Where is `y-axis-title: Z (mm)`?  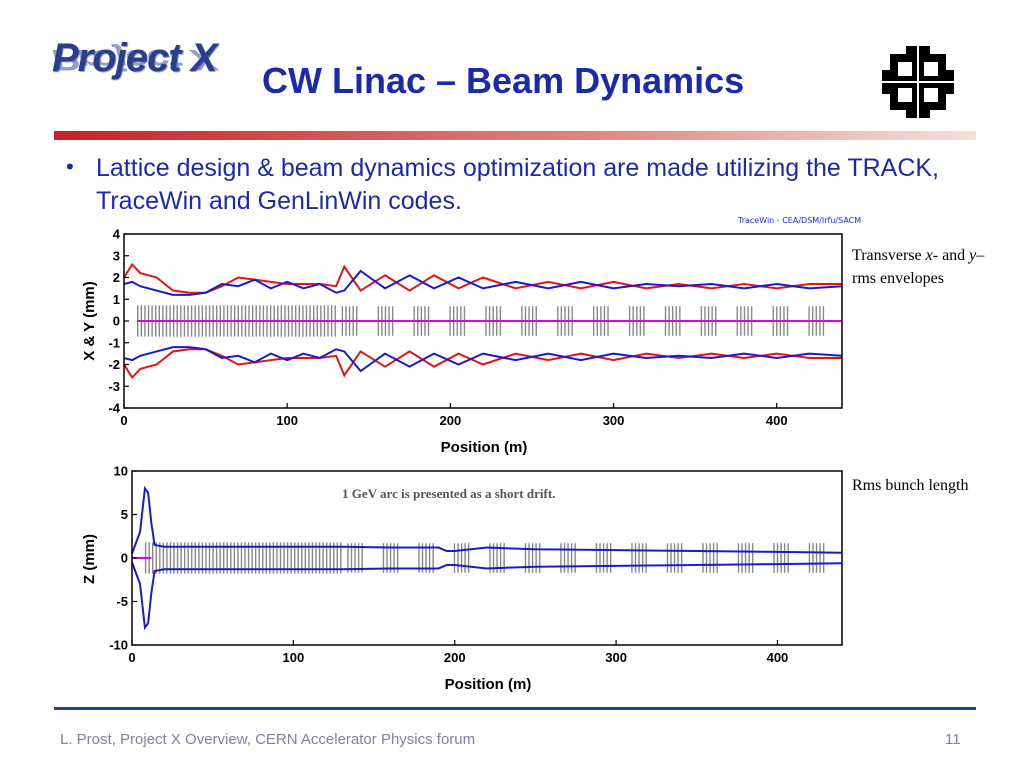
y-axis-title: Z (mm) is located at coordinates (89, 559).